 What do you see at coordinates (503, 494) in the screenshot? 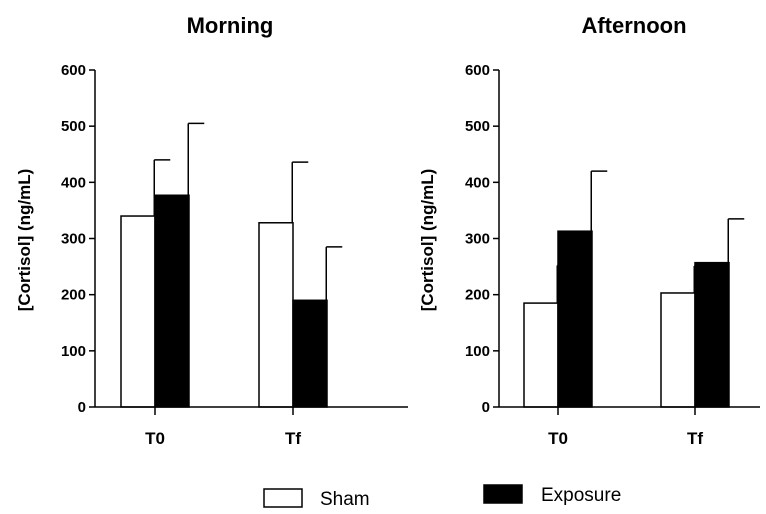
I see `legend-swatch-exposure` at bounding box center [503, 494].